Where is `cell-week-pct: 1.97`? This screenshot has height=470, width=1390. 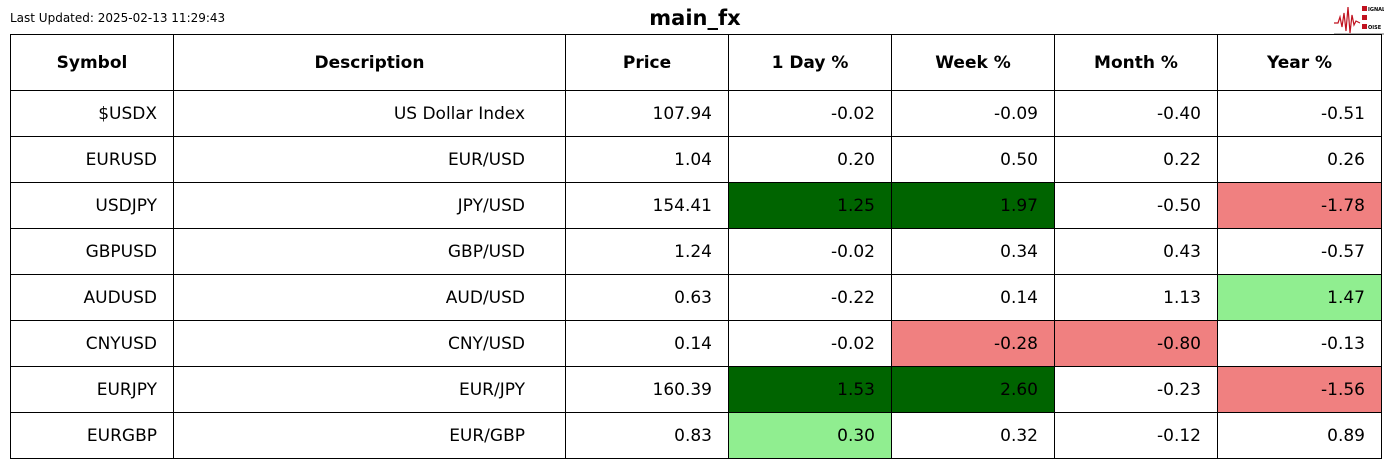
cell-week-pct: 1.97 is located at coordinates (973, 205).